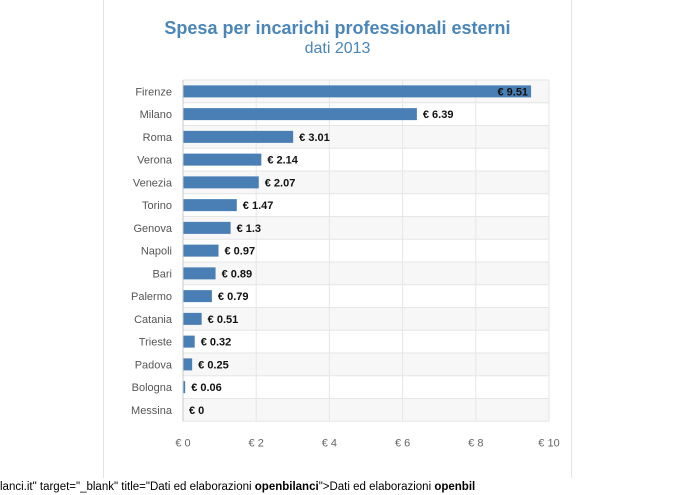 Image resolution: width=700 pixels, height=495 pixels. Describe the element at coordinates (153, 320) in the screenshot. I see `category-label: Catania` at that location.